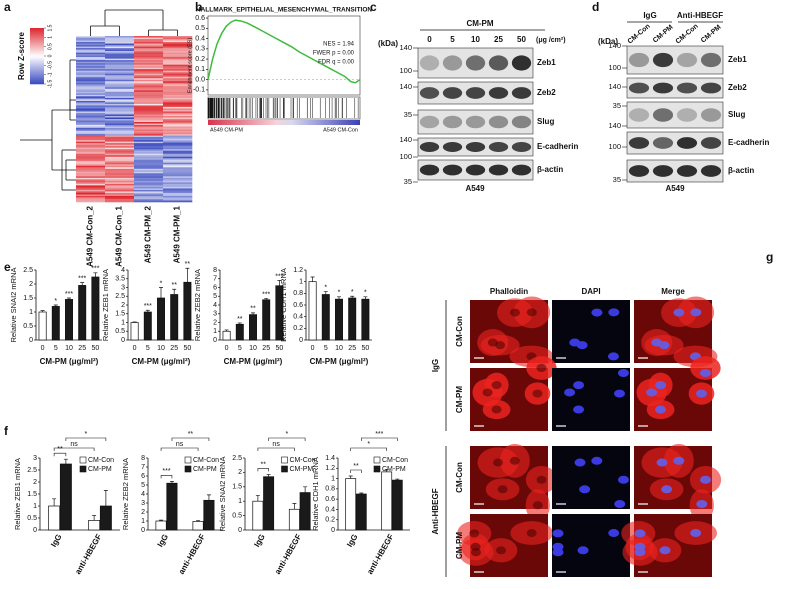 This screenshot has width=788, height=589. What do you see at coordinates (35, 506) in the screenshot?
I see `y-tick-label: 1` at bounding box center [35, 506].